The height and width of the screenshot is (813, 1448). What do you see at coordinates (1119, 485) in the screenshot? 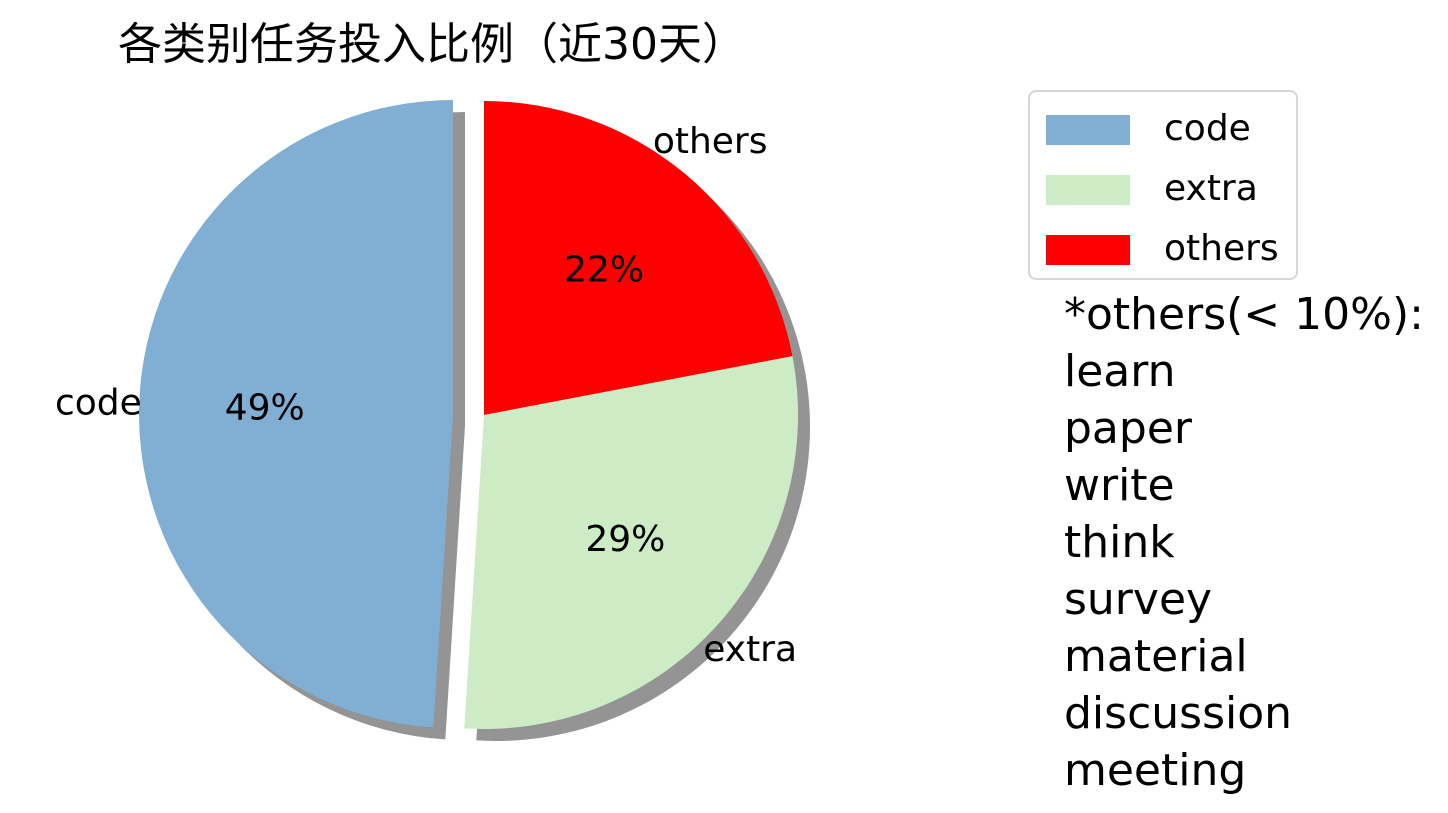
I see `others-note-item: write` at bounding box center [1119, 485].